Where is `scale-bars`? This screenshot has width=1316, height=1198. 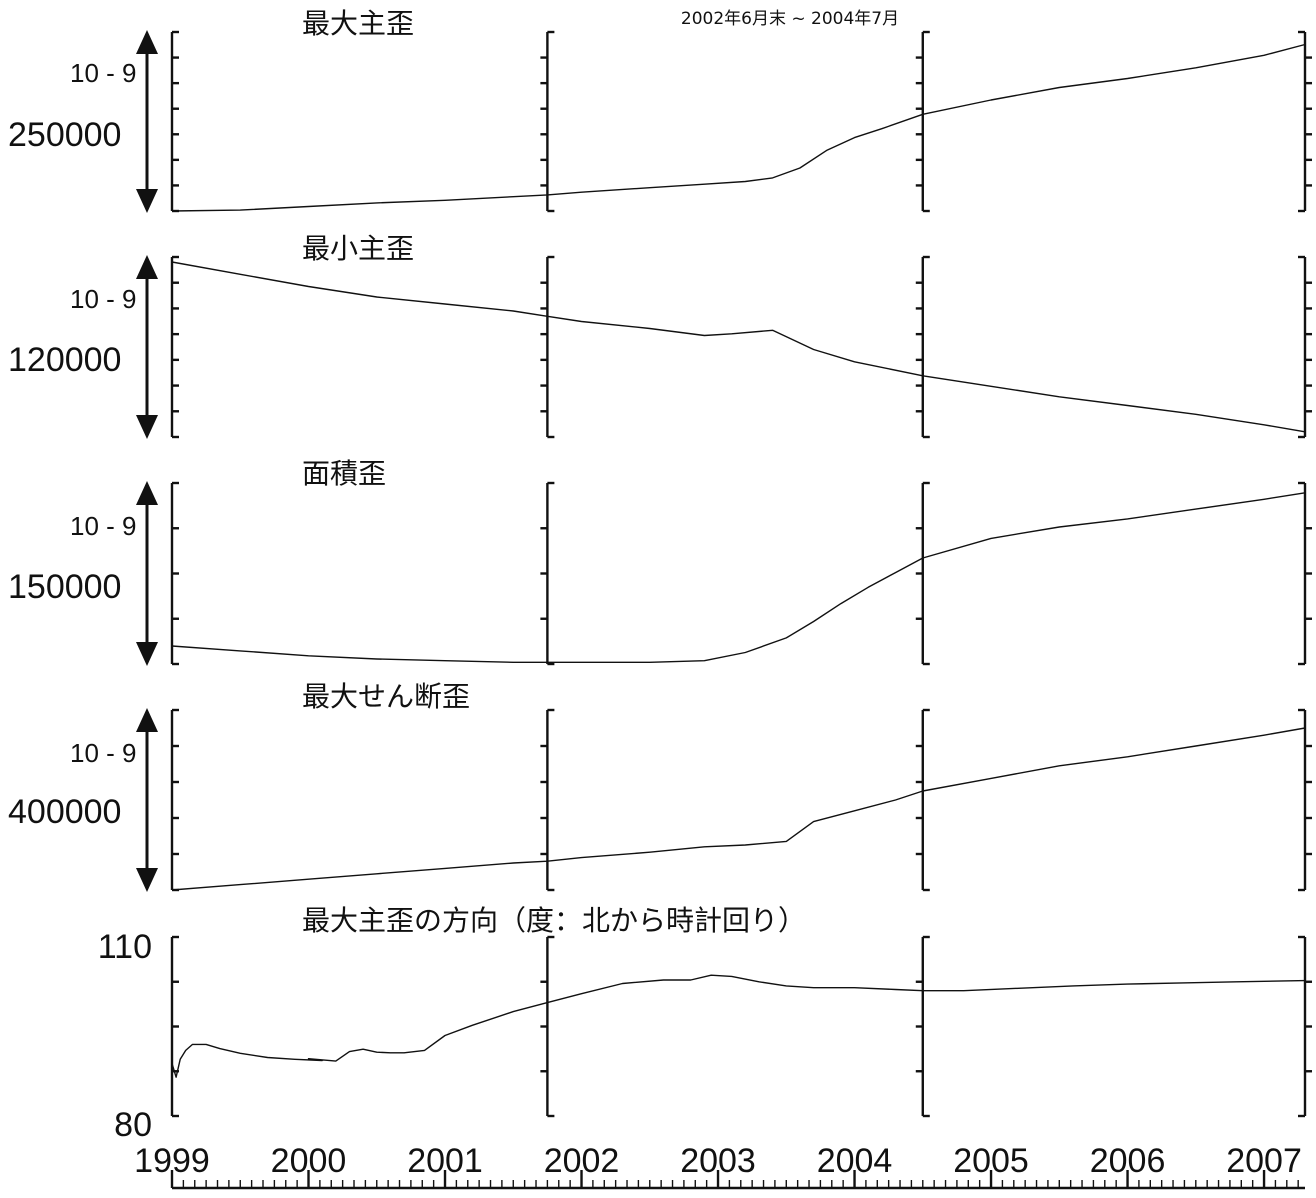 scale-bars is located at coordinates (147, 461).